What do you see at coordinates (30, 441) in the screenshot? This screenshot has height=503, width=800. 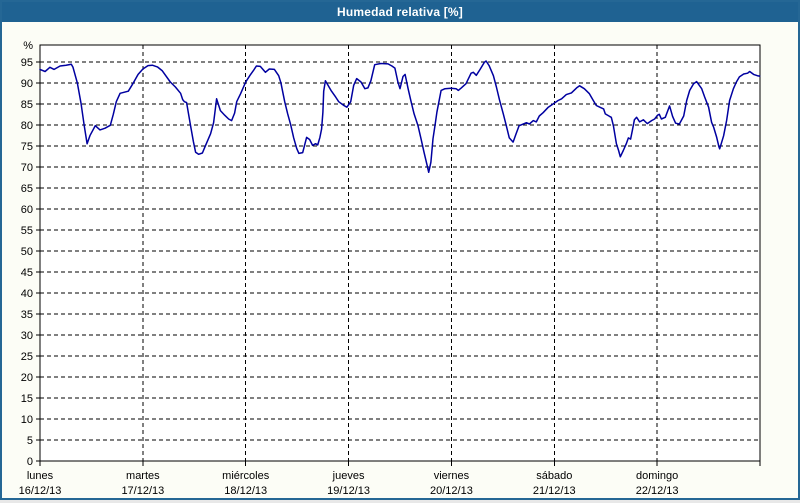 I see `y-tick-label: 5` at bounding box center [30, 441].